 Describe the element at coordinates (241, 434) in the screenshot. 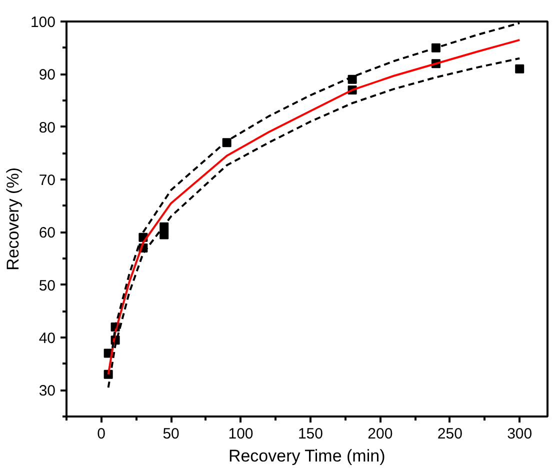

I see `x-tick-label: 100` at that location.